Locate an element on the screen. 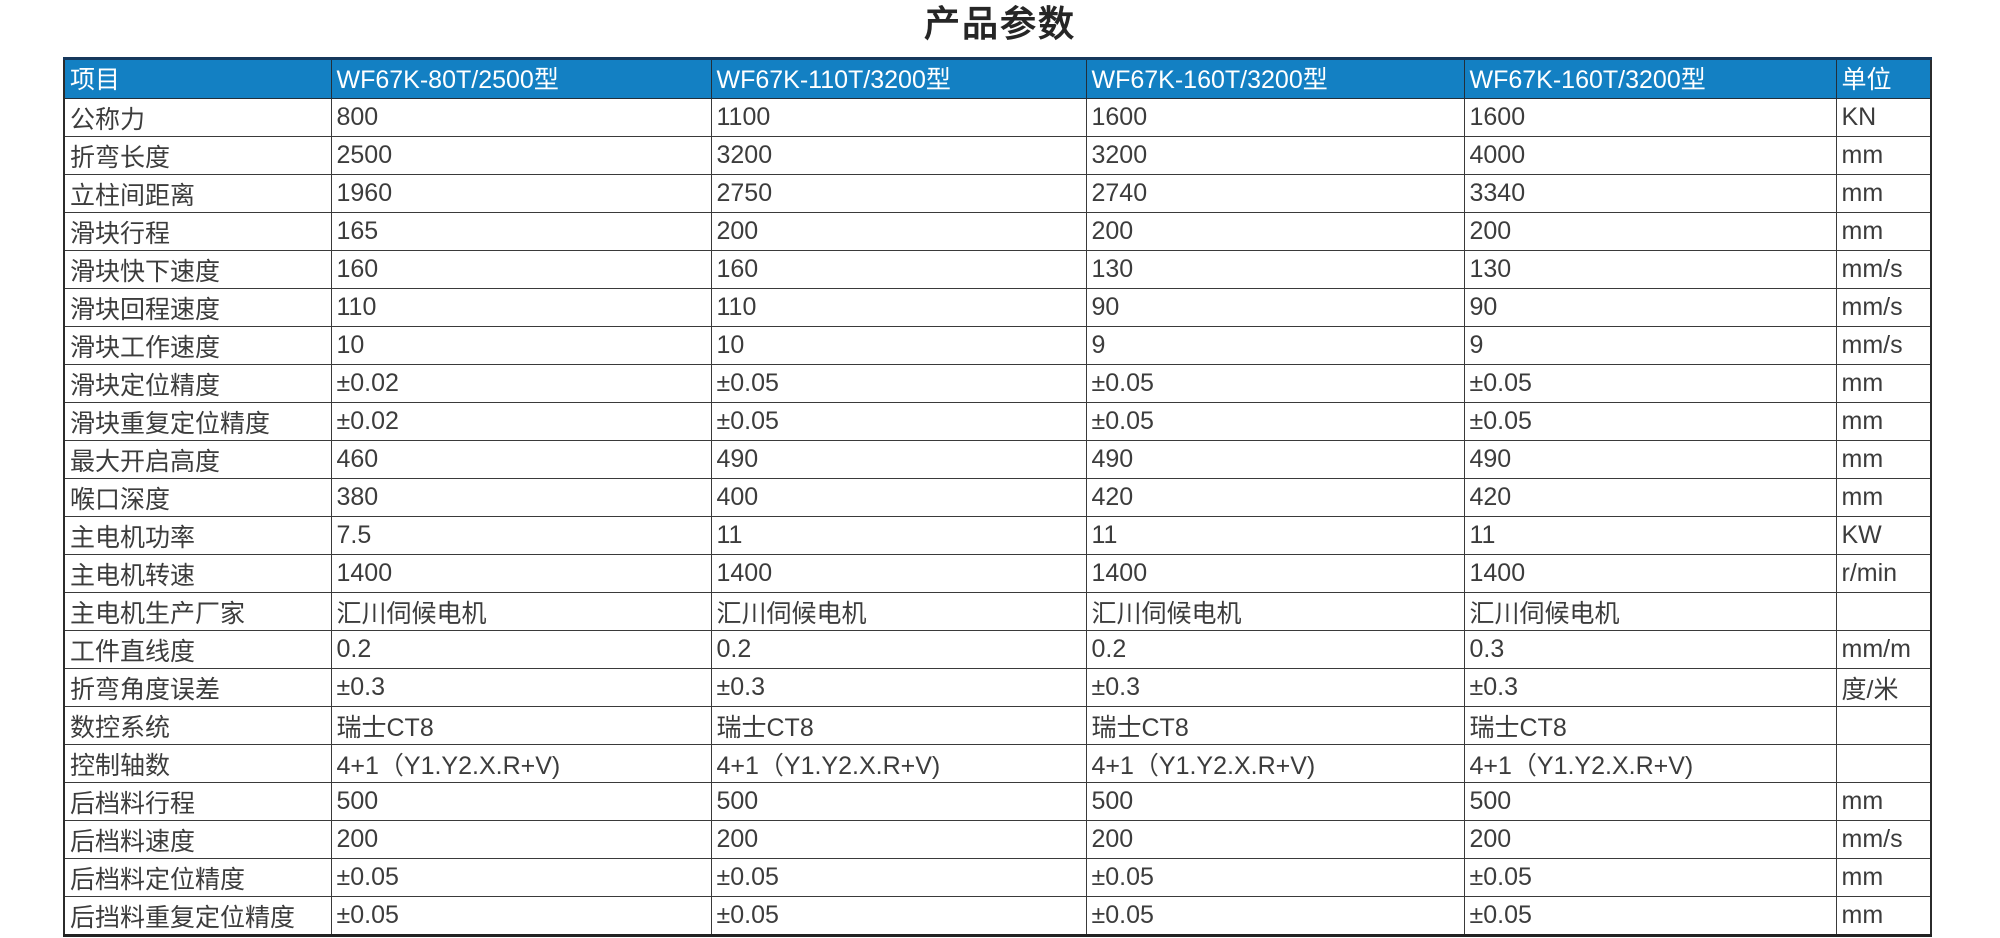  value-cell: 4000 is located at coordinates (1650, 155).